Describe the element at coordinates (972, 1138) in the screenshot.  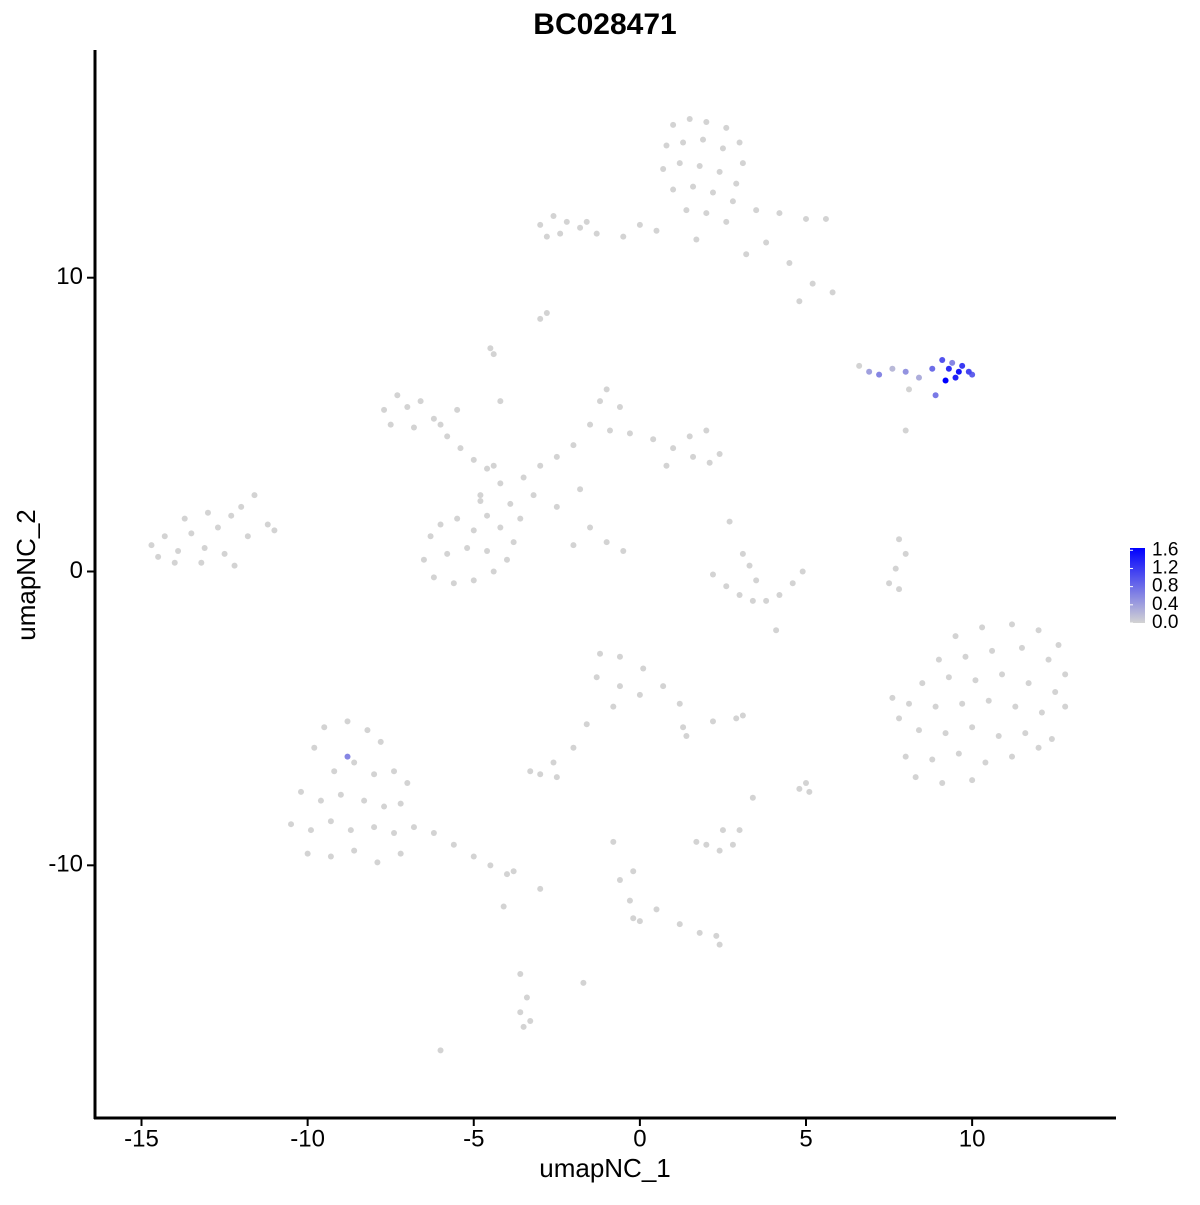
I see `x-tick-label: 10` at that location.